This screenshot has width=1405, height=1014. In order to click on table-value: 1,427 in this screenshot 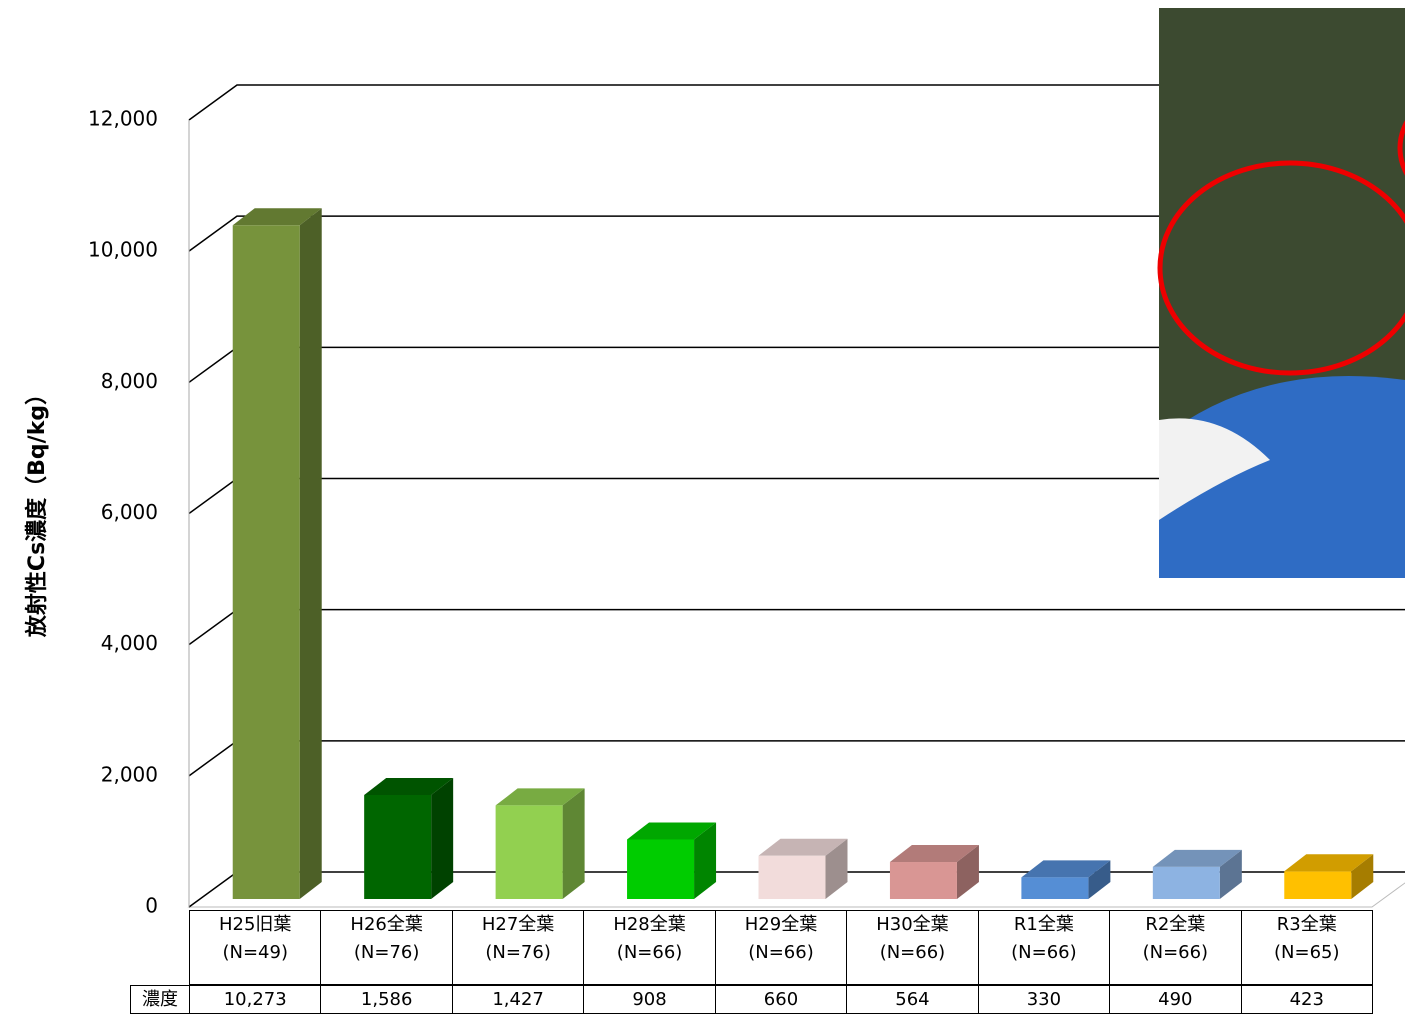, I will do `click(518, 999)`.